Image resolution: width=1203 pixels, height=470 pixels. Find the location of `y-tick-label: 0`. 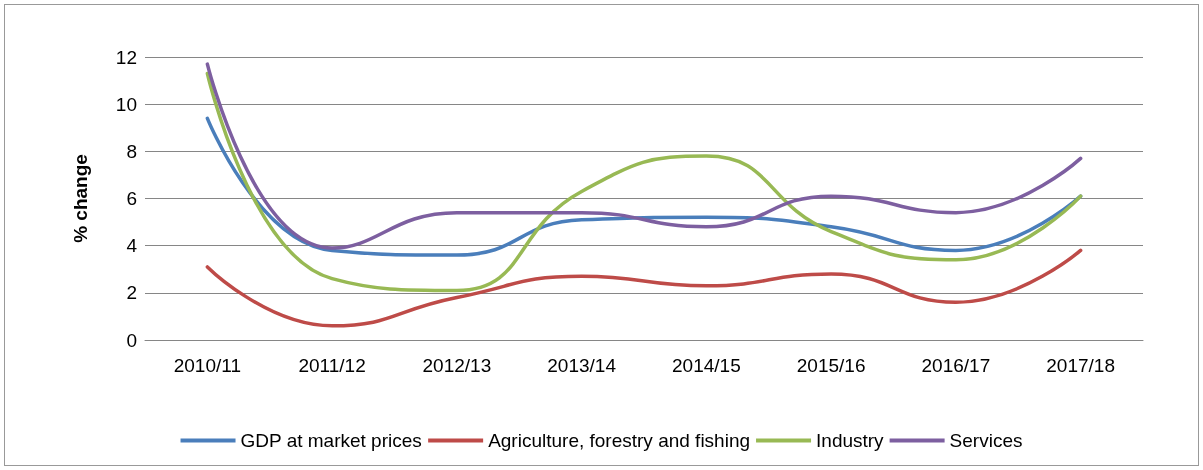

y-tick-label: 0 is located at coordinates (131, 340).